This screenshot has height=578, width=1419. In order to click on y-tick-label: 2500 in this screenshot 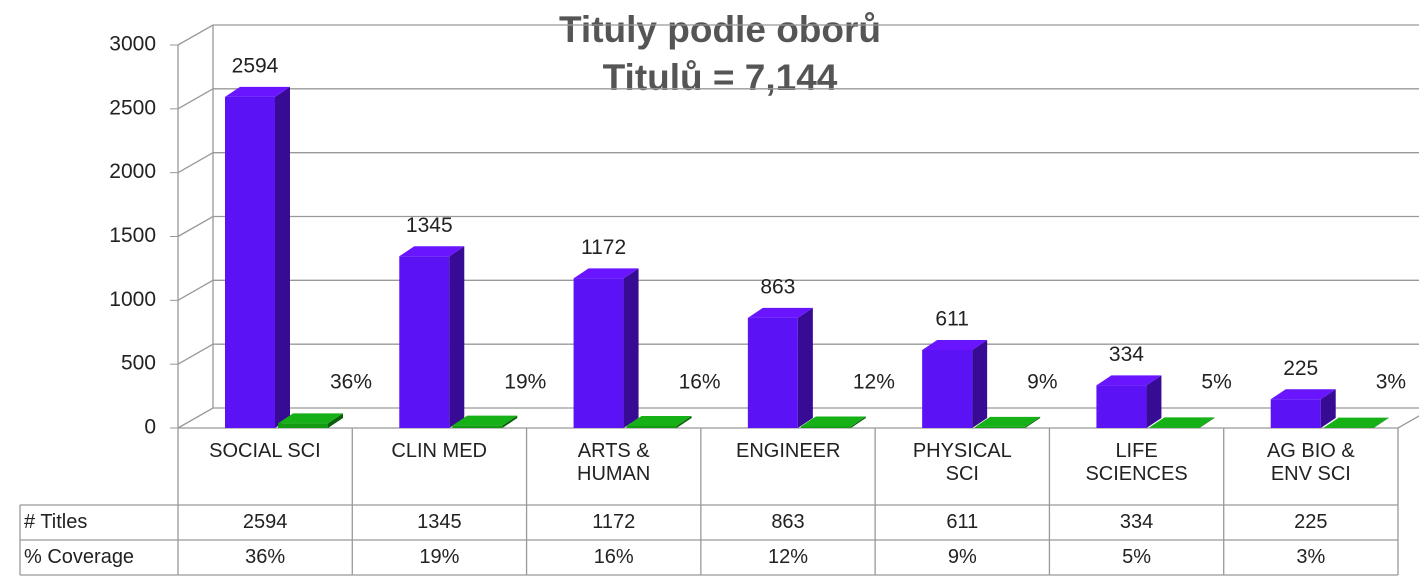, I will do `click(132, 107)`.